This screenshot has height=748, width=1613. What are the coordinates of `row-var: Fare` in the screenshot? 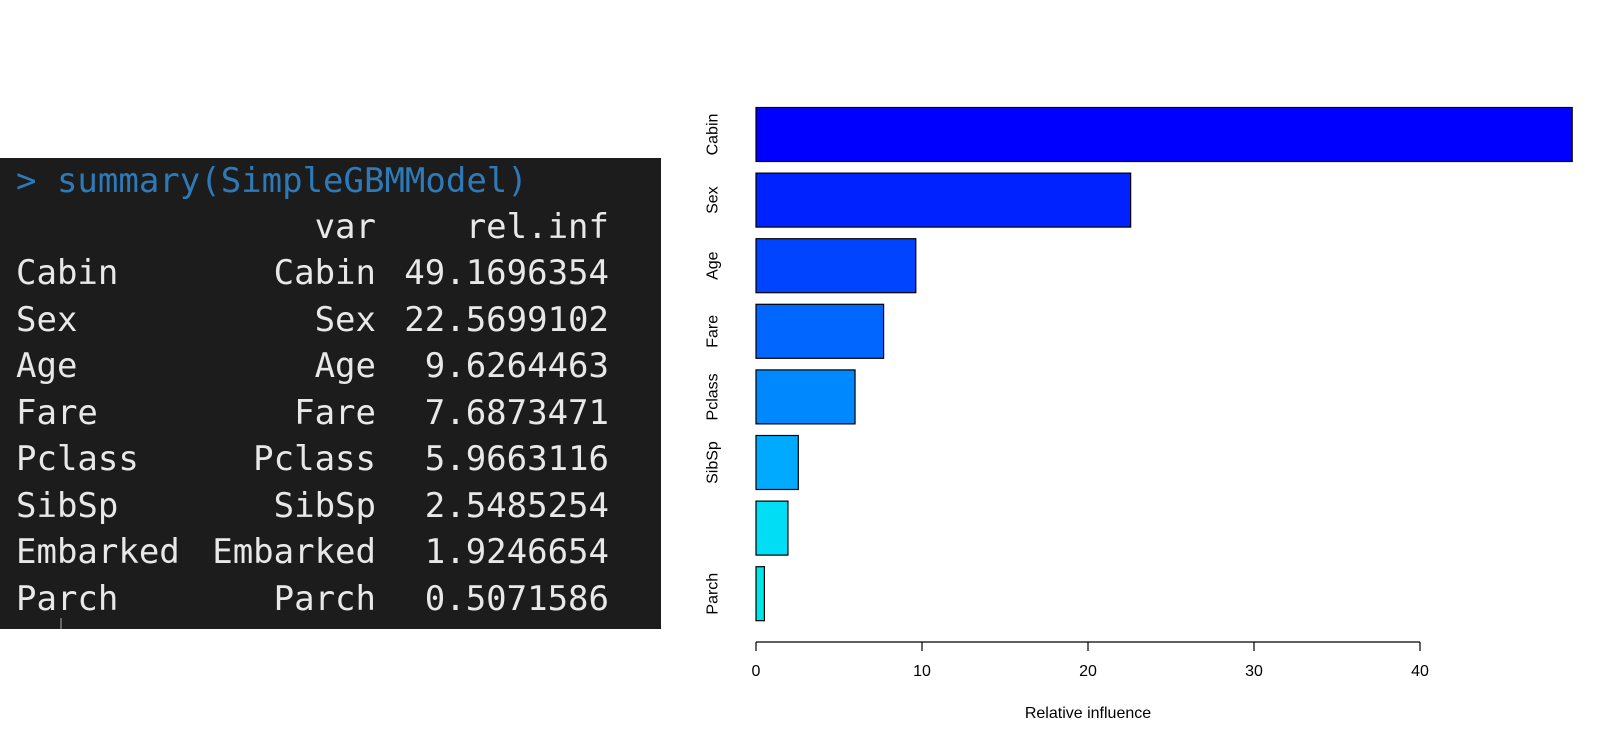 It's located at (335, 412).